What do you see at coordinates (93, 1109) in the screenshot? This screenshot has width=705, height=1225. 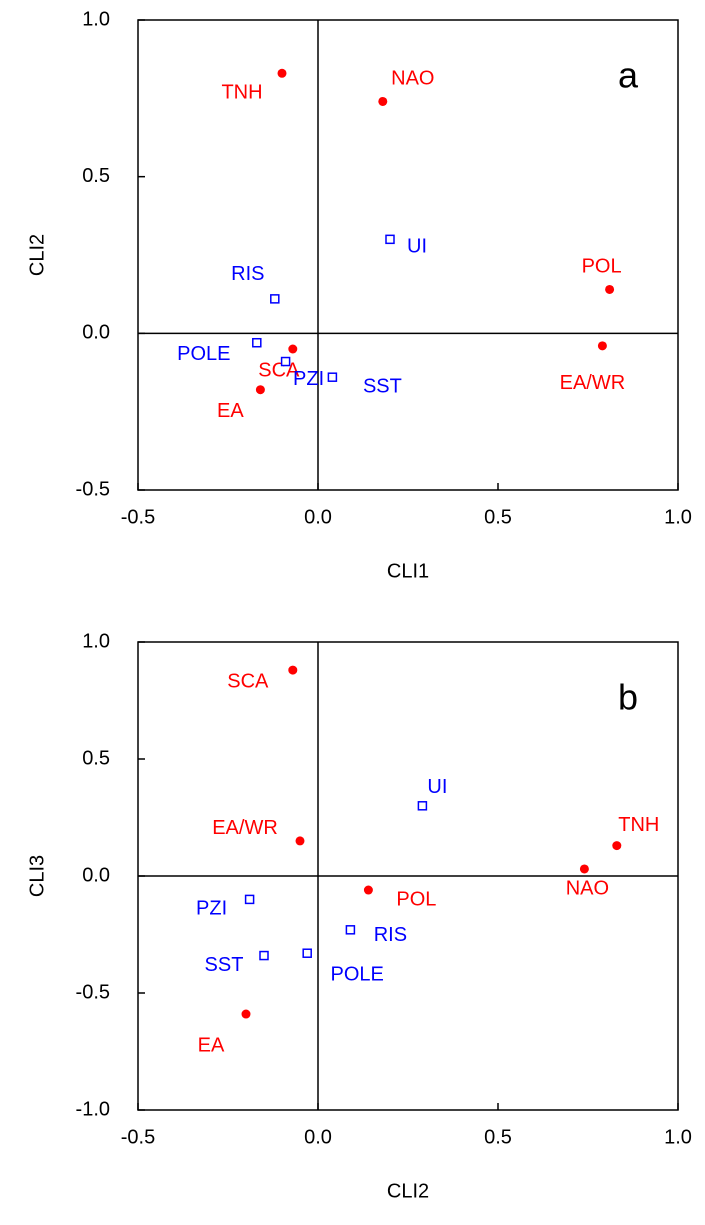 I see `y-tick-label: -1.0` at bounding box center [93, 1109].